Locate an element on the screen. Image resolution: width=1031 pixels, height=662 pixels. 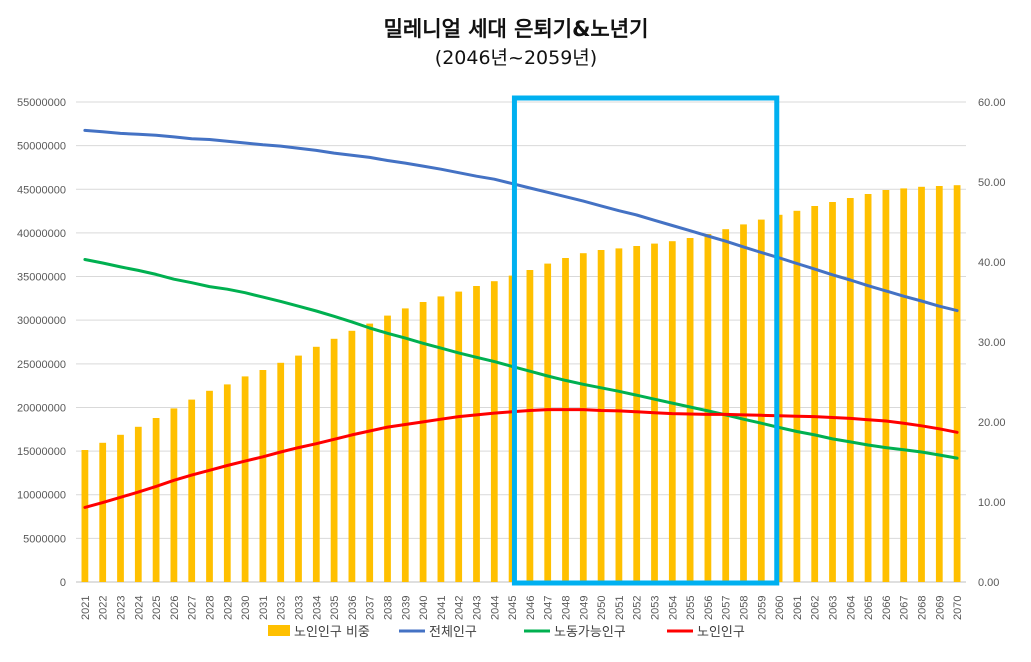
x-tick-label: 2038 is located at coordinates (389, 608).